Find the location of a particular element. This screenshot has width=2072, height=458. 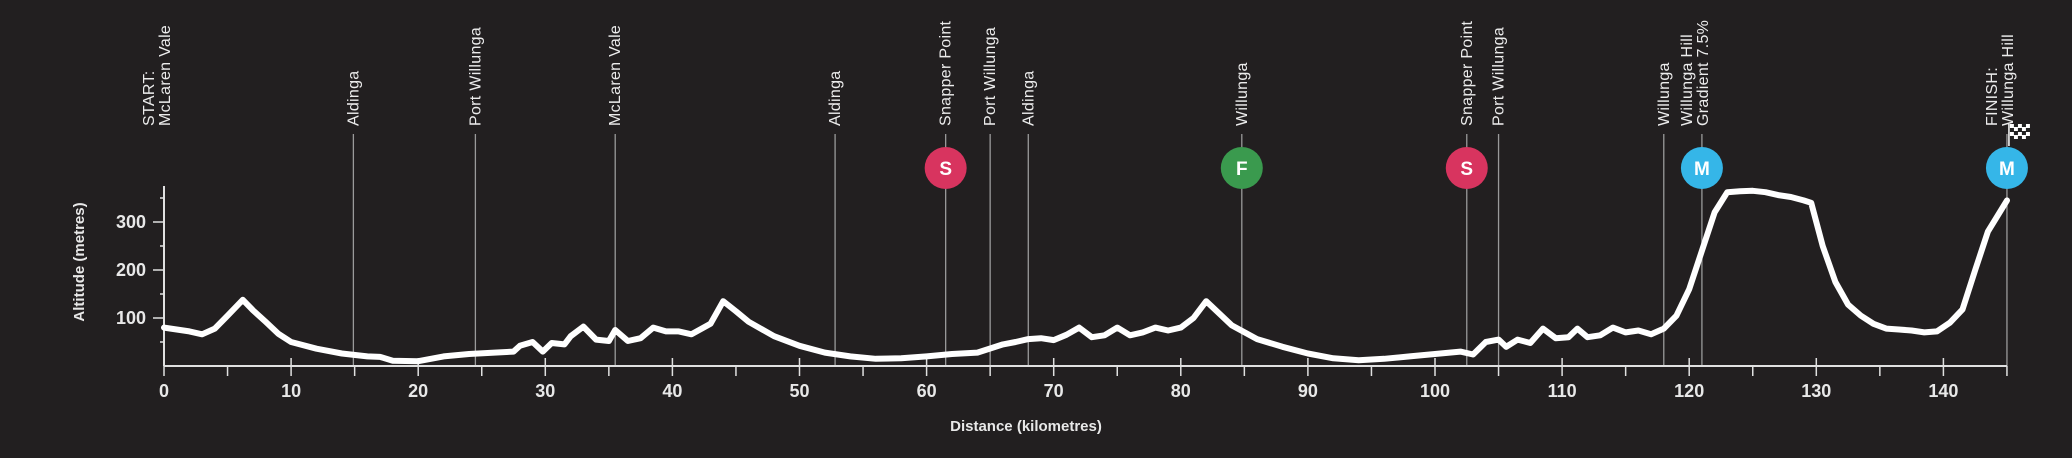

x-tick-label: 30 is located at coordinates (545, 391).